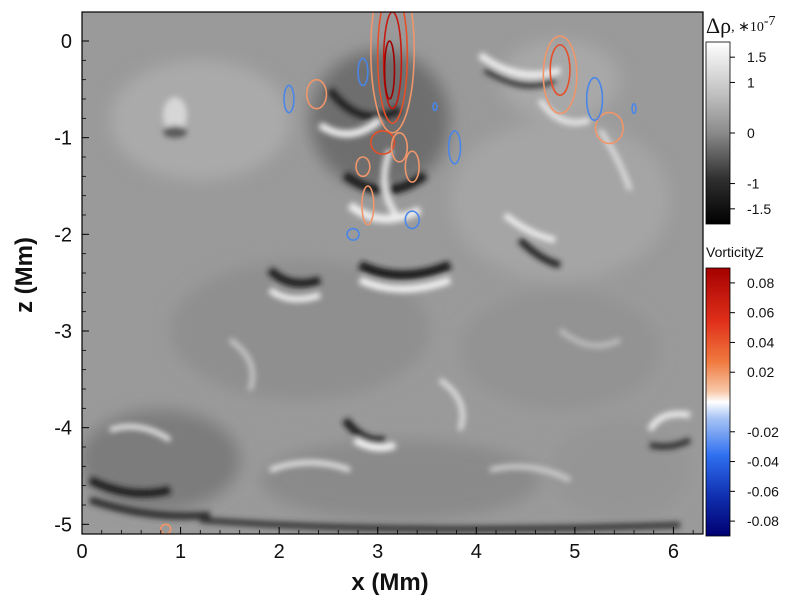  I want to click on x-tick-label: 3, so click(377, 552).